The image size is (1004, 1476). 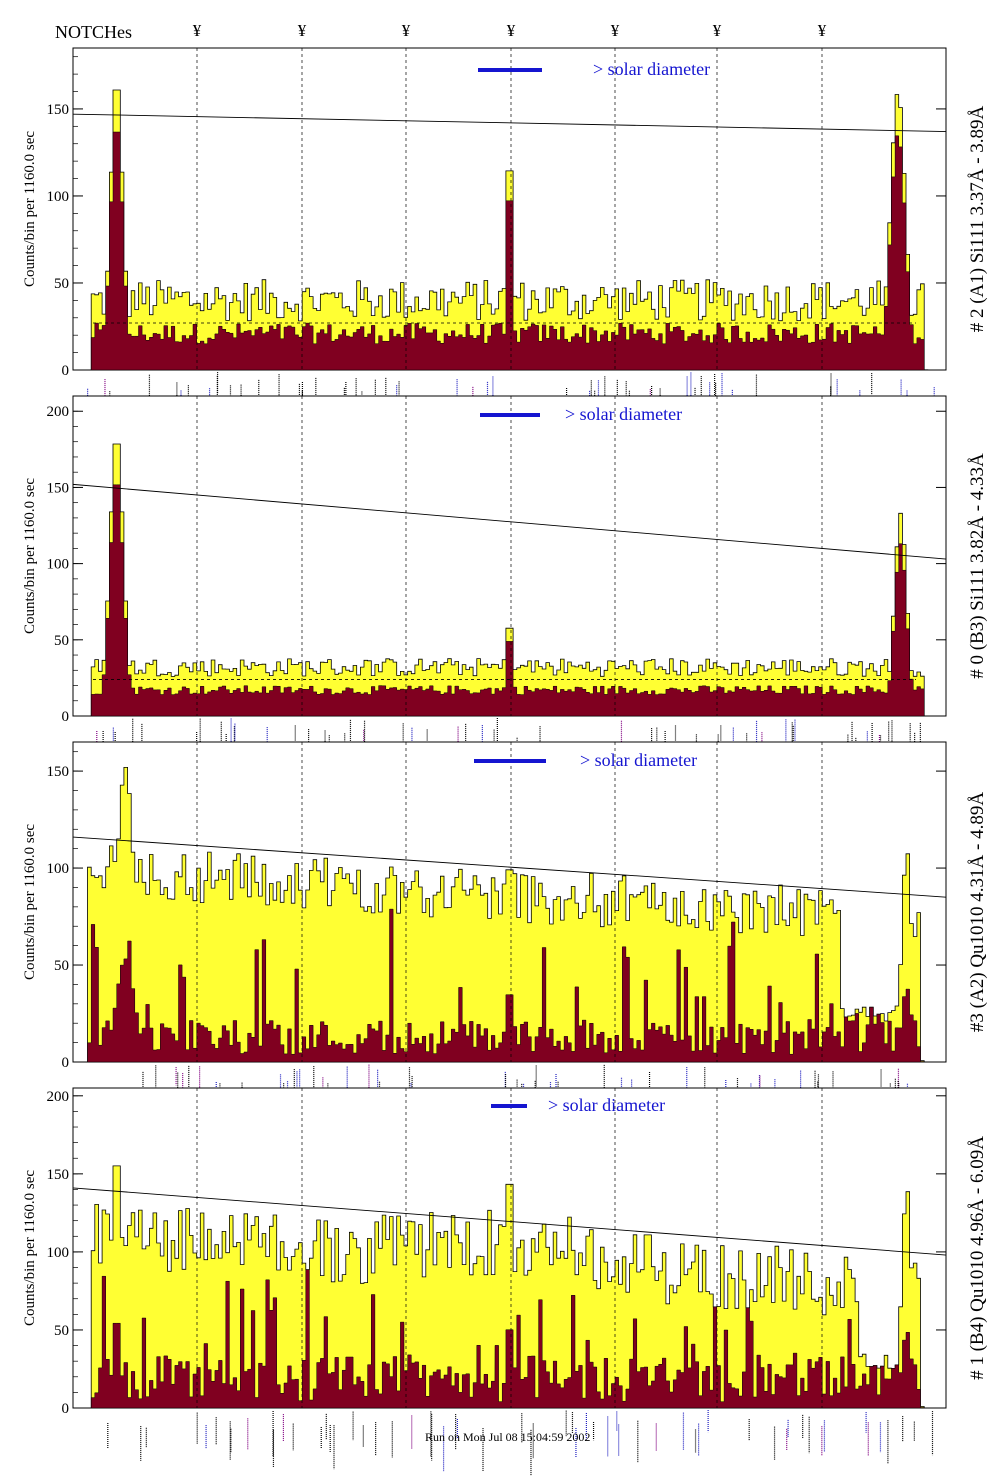 What do you see at coordinates (977, 1258) in the screenshot?
I see `panel-title: # 1 (B4) Qu1010 4.96Å - 6.09Å` at bounding box center [977, 1258].